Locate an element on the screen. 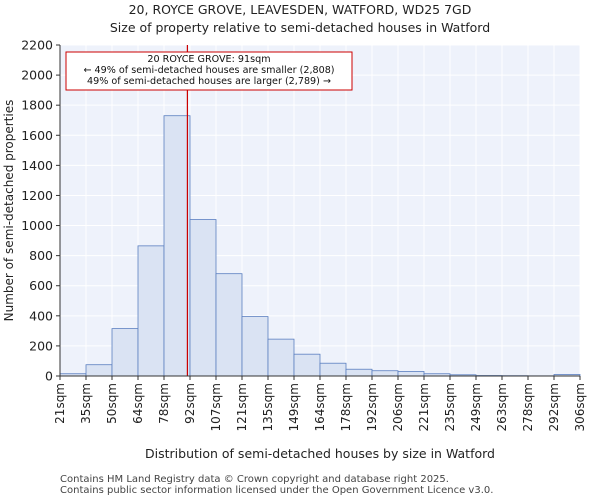  bar-107sqm is located at coordinates (229, 325).